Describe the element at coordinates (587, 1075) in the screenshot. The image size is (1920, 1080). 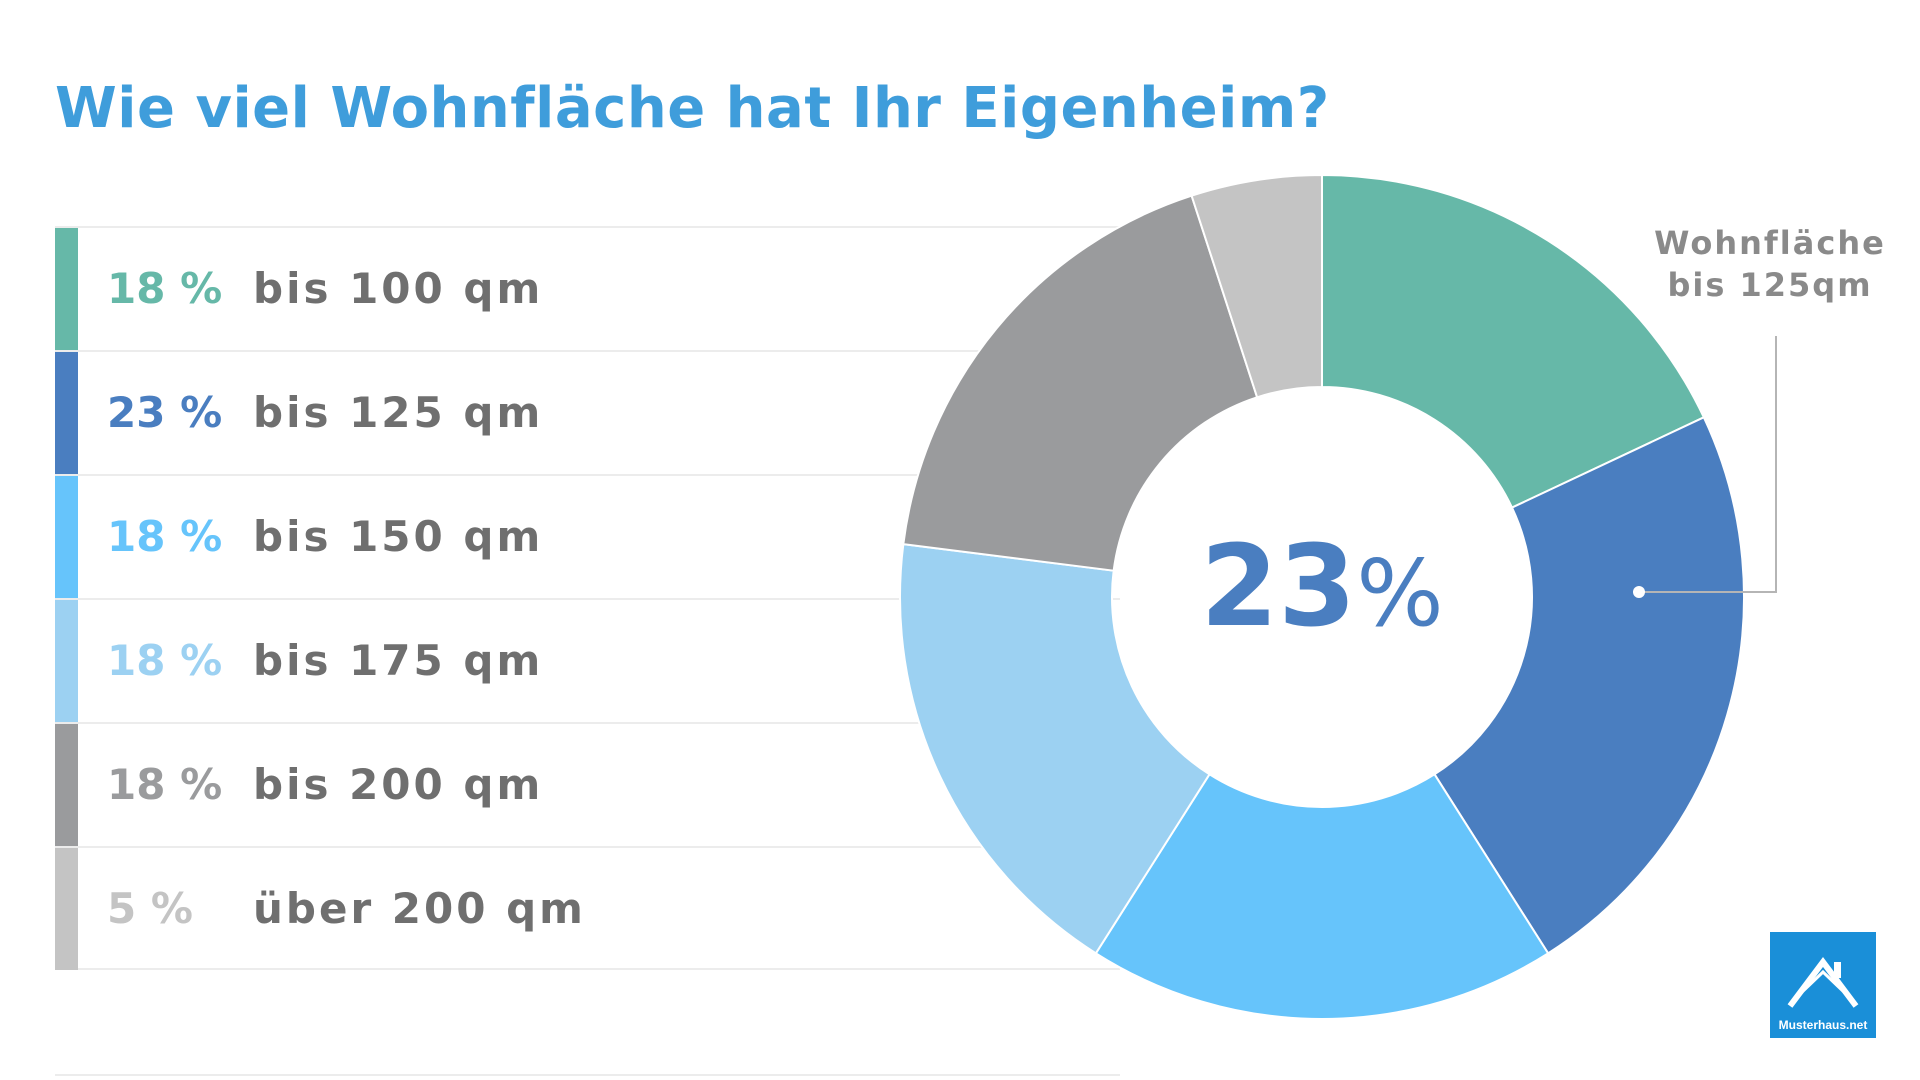
I see `divider` at that location.